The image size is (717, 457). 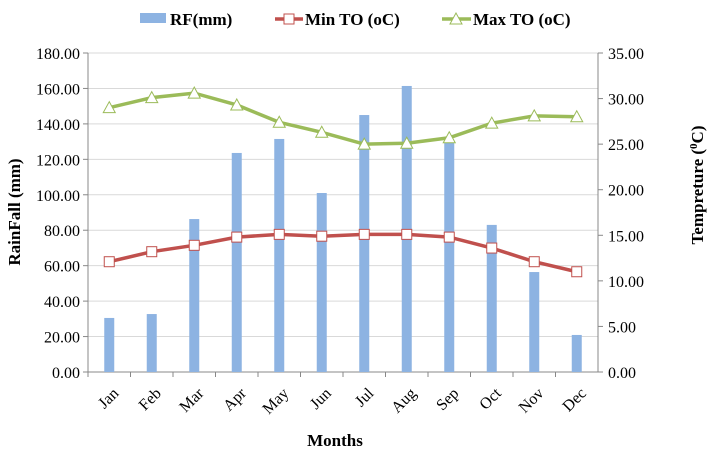 What do you see at coordinates (62, 338) in the screenshot?
I see `y-tick-label: 20.00` at bounding box center [62, 338].